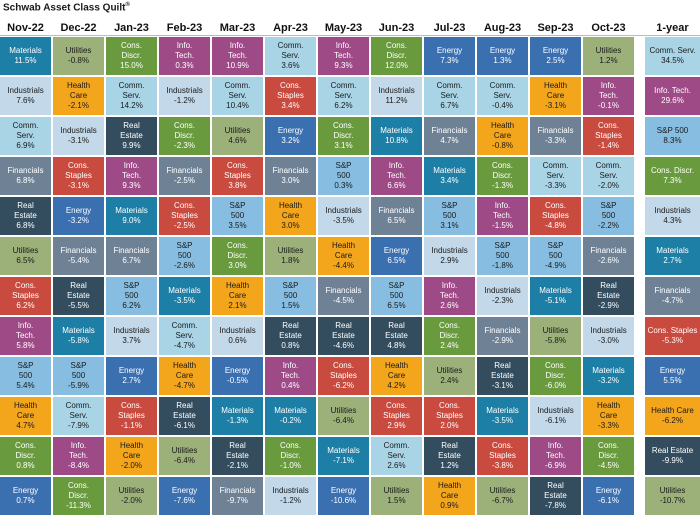  I want to click on quilt-cell: Materials -5.8%, so click(78, 336).